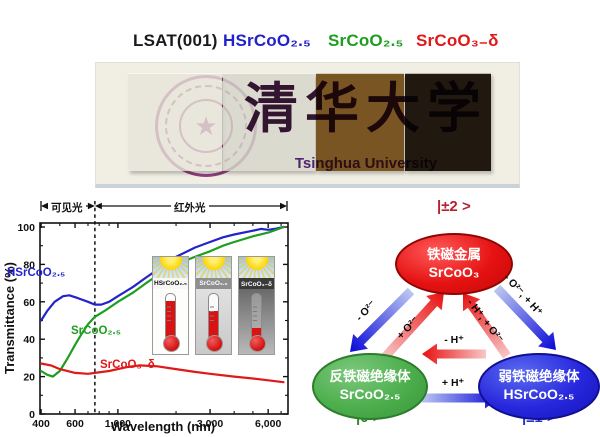 This screenshot has width=600, height=437. I want to click on tsinghua-calligraphy: 清华大学, so click(366, 108).